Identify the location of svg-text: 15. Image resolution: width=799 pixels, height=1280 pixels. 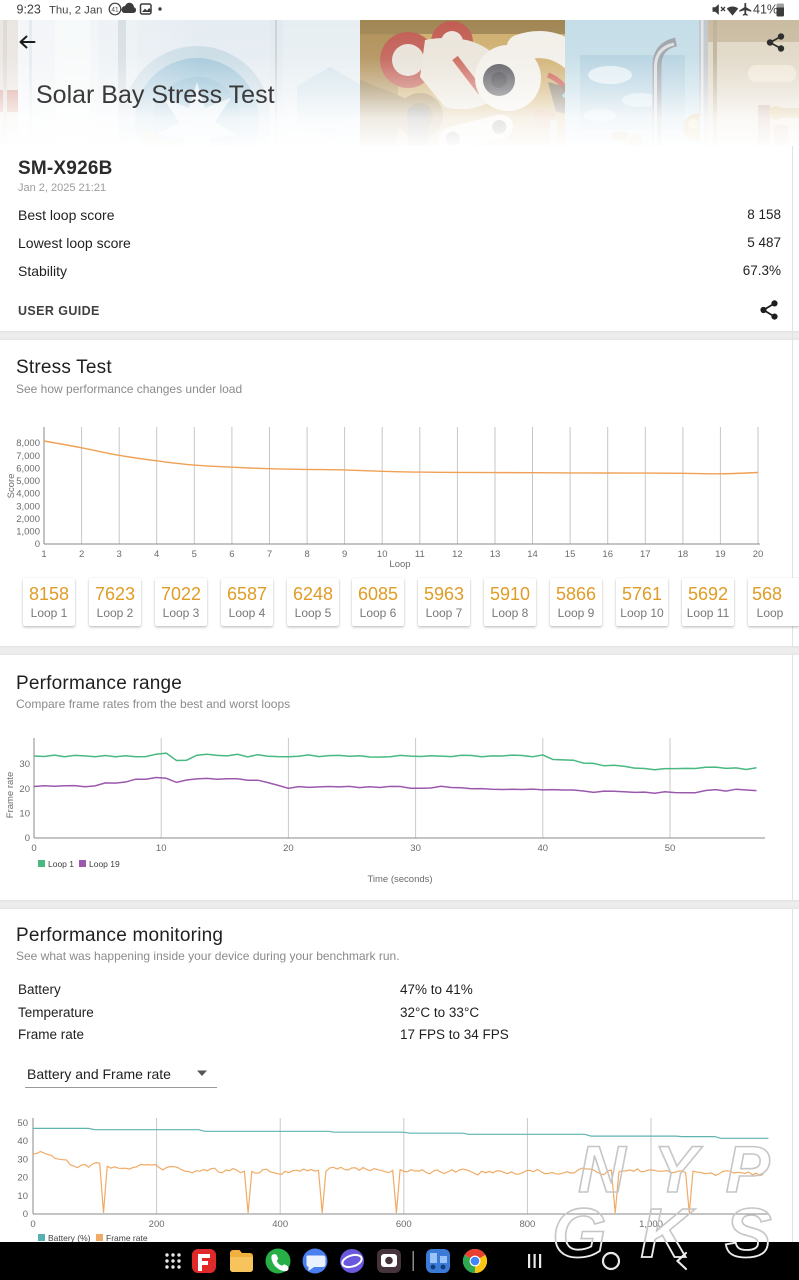
(570, 554).